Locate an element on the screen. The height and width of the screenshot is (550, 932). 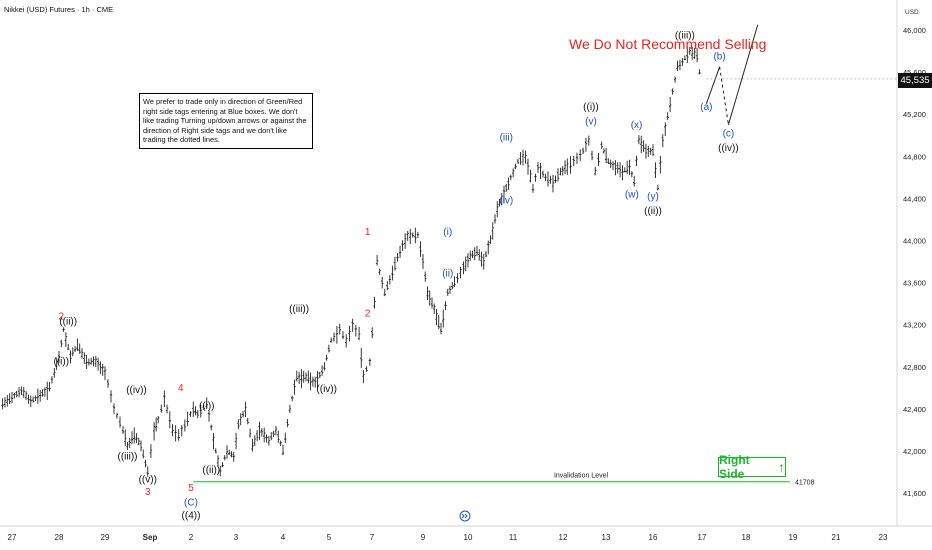
x-tick-label: 19 is located at coordinates (793, 537).